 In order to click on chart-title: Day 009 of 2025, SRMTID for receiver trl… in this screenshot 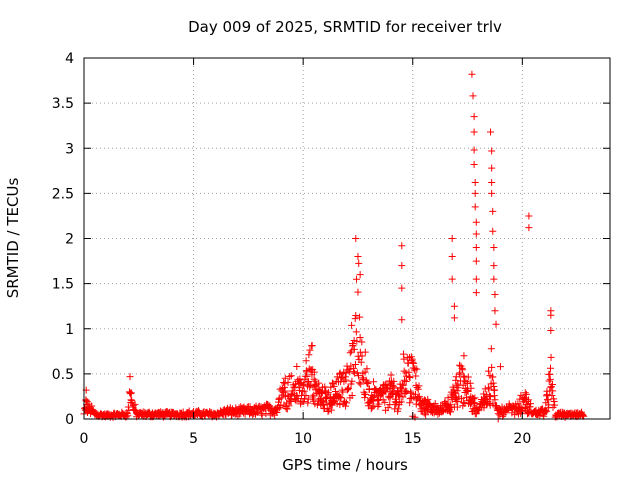, I will do `click(345, 27)`.